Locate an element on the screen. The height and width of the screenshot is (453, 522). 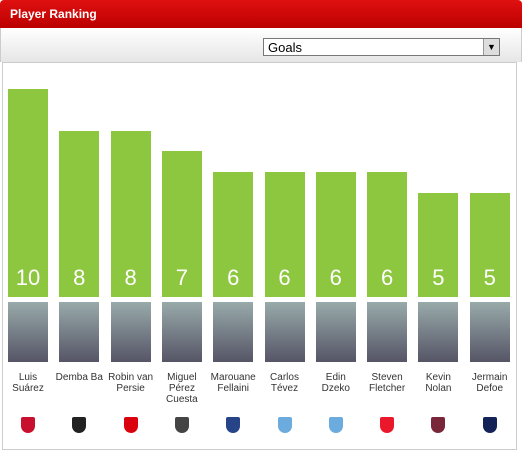
select-arrow: ▼ is located at coordinates (491, 47).